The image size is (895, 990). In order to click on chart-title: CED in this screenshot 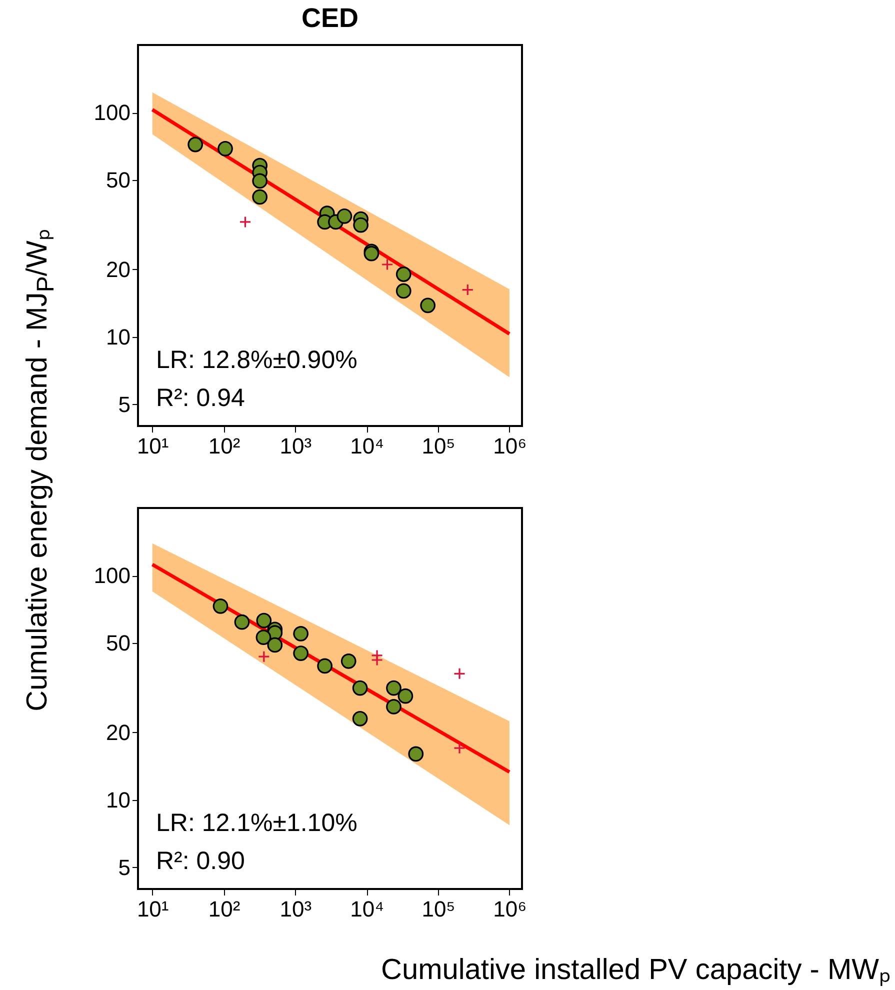, I will do `click(330, 18)`.